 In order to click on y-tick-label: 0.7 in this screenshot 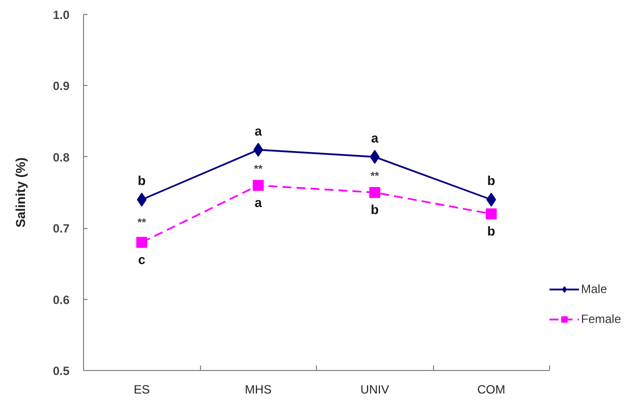, I will do `click(61, 229)`.